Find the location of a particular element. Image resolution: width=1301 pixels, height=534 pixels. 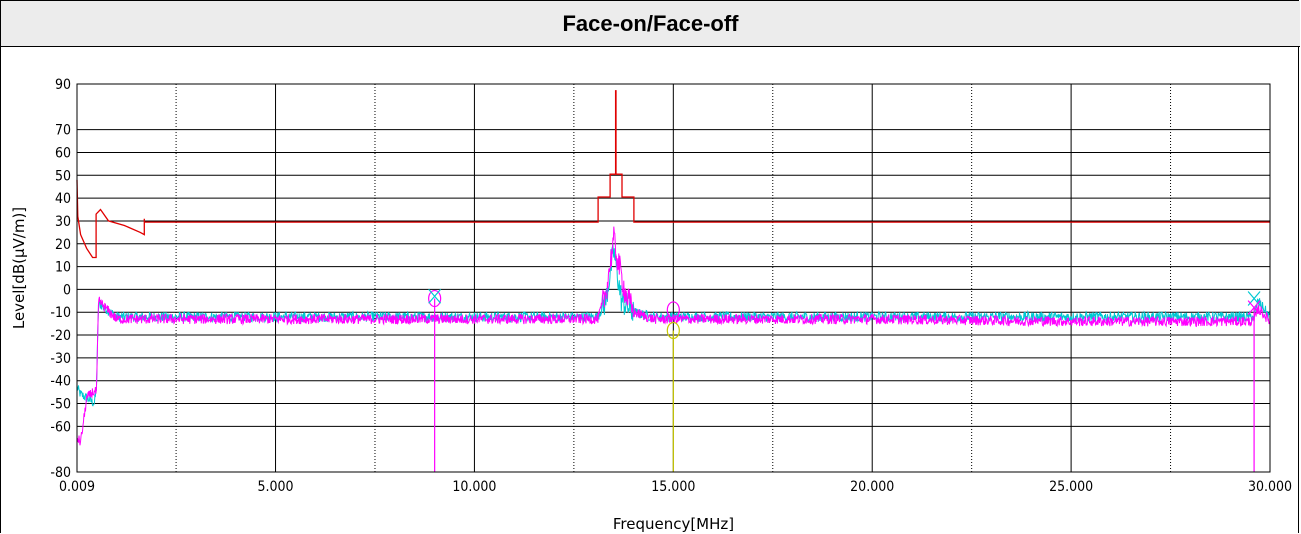

x-tick-label: 25.000 is located at coordinates (1071, 487).